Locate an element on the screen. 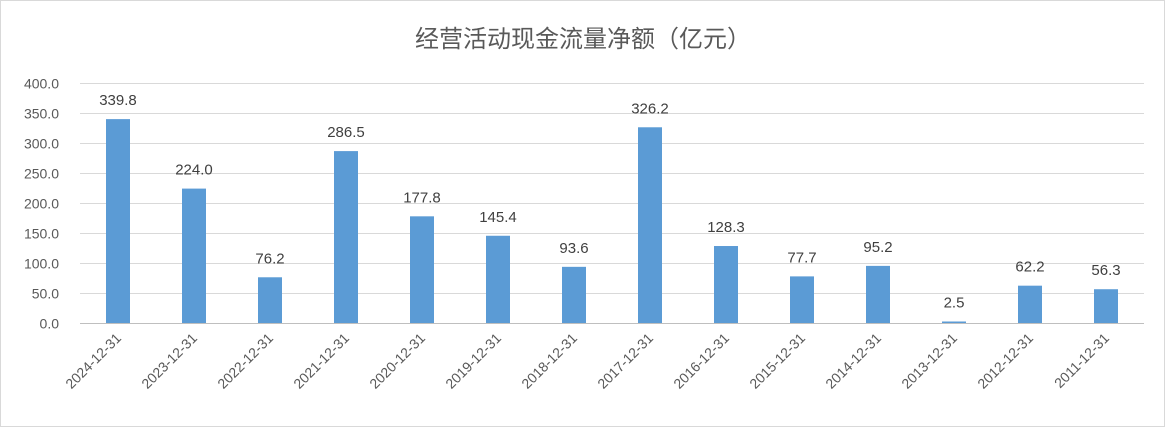  data-label: 62.2 is located at coordinates (1029, 267).